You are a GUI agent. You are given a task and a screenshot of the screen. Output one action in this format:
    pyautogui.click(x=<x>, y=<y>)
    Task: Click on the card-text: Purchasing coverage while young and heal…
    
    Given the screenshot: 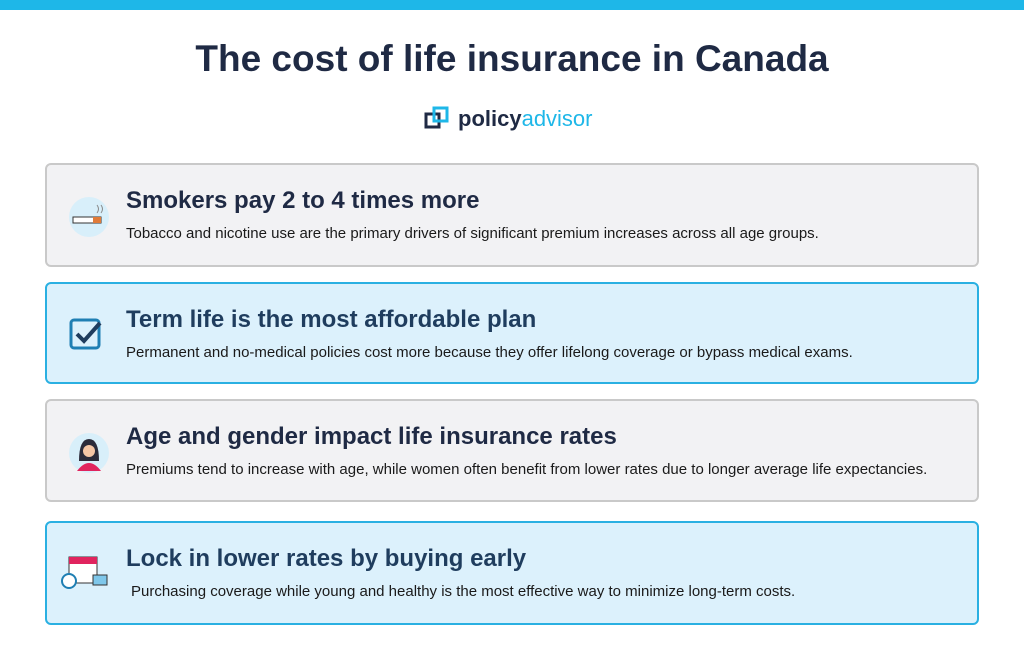 What is the action you would take?
    pyautogui.click(x=463, y=591)
    